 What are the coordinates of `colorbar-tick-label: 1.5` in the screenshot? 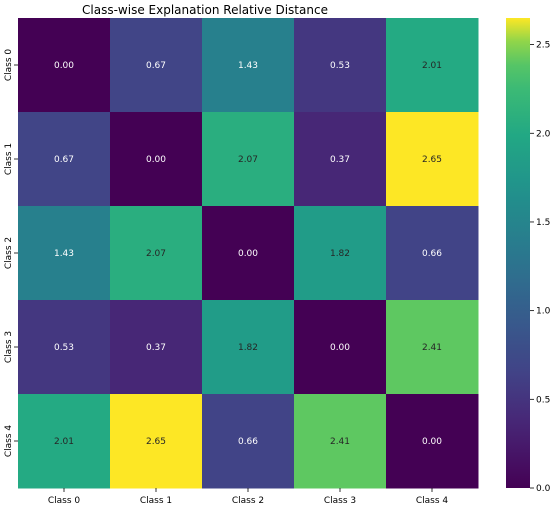 It's located at (543, 223).